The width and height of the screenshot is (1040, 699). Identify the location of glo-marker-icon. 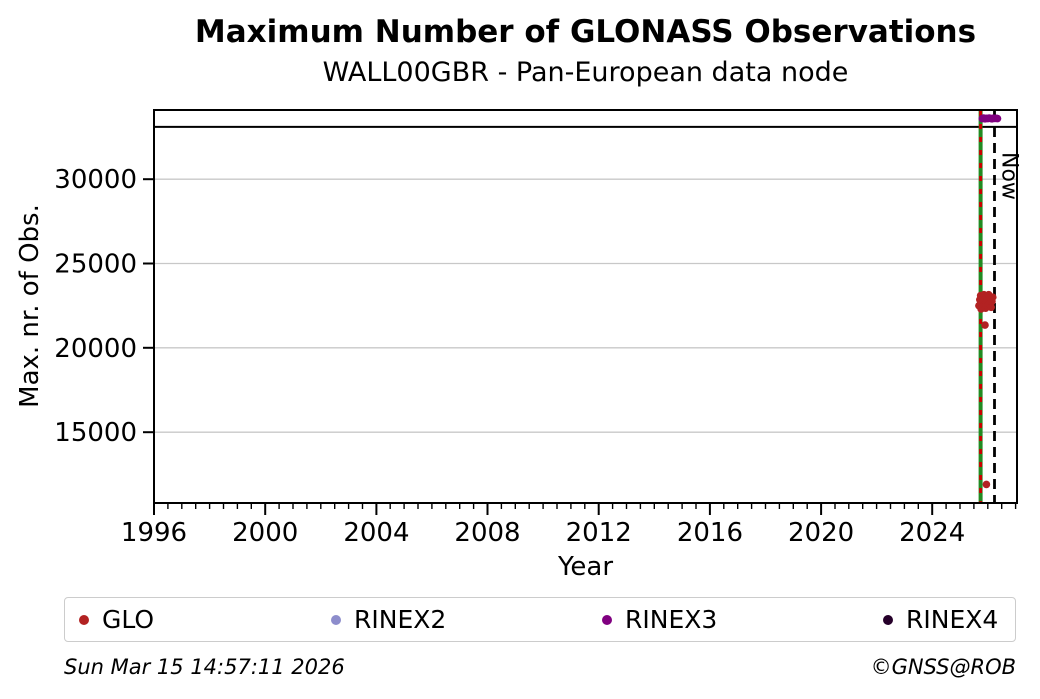
(84, 619).